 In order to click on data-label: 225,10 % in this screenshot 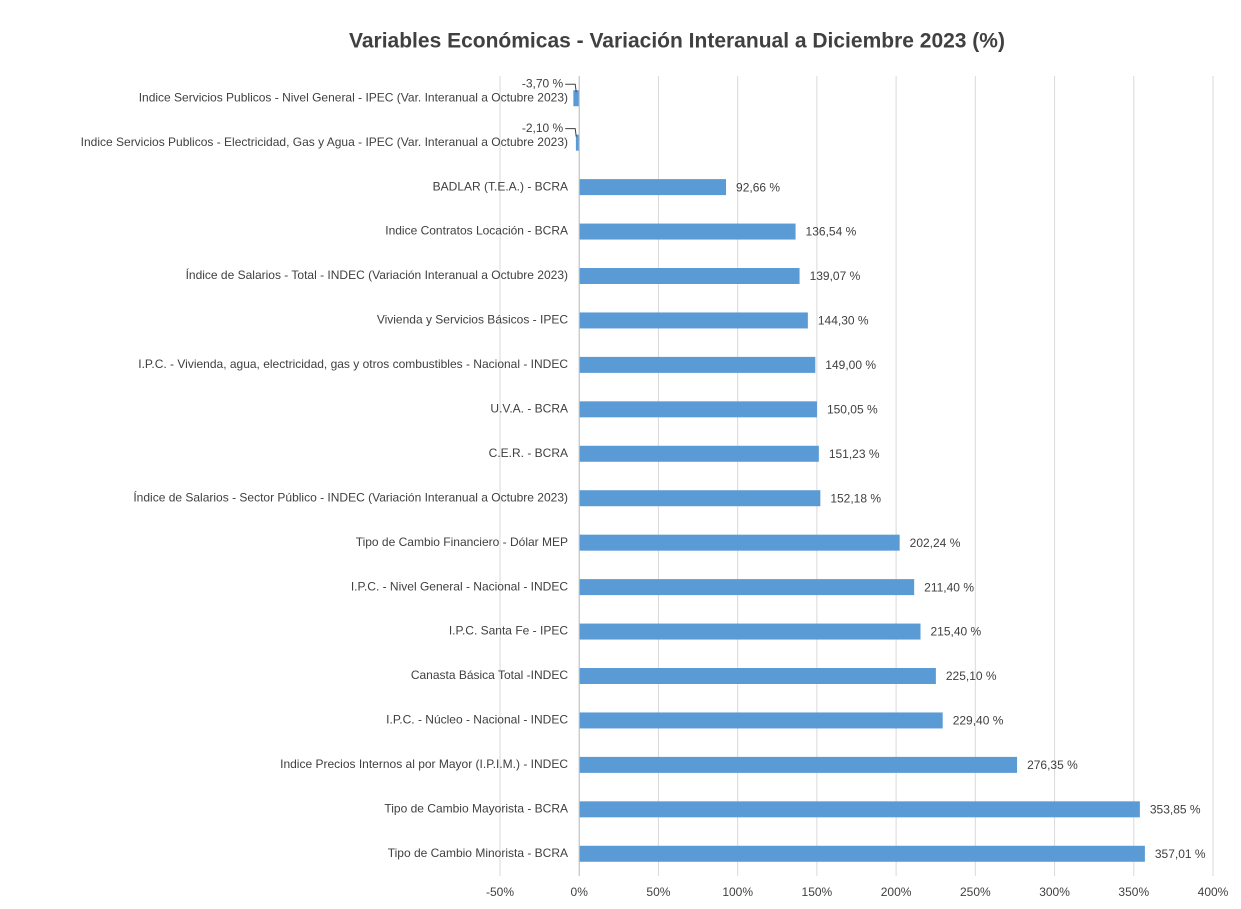, I will do `click(971, 676)`.